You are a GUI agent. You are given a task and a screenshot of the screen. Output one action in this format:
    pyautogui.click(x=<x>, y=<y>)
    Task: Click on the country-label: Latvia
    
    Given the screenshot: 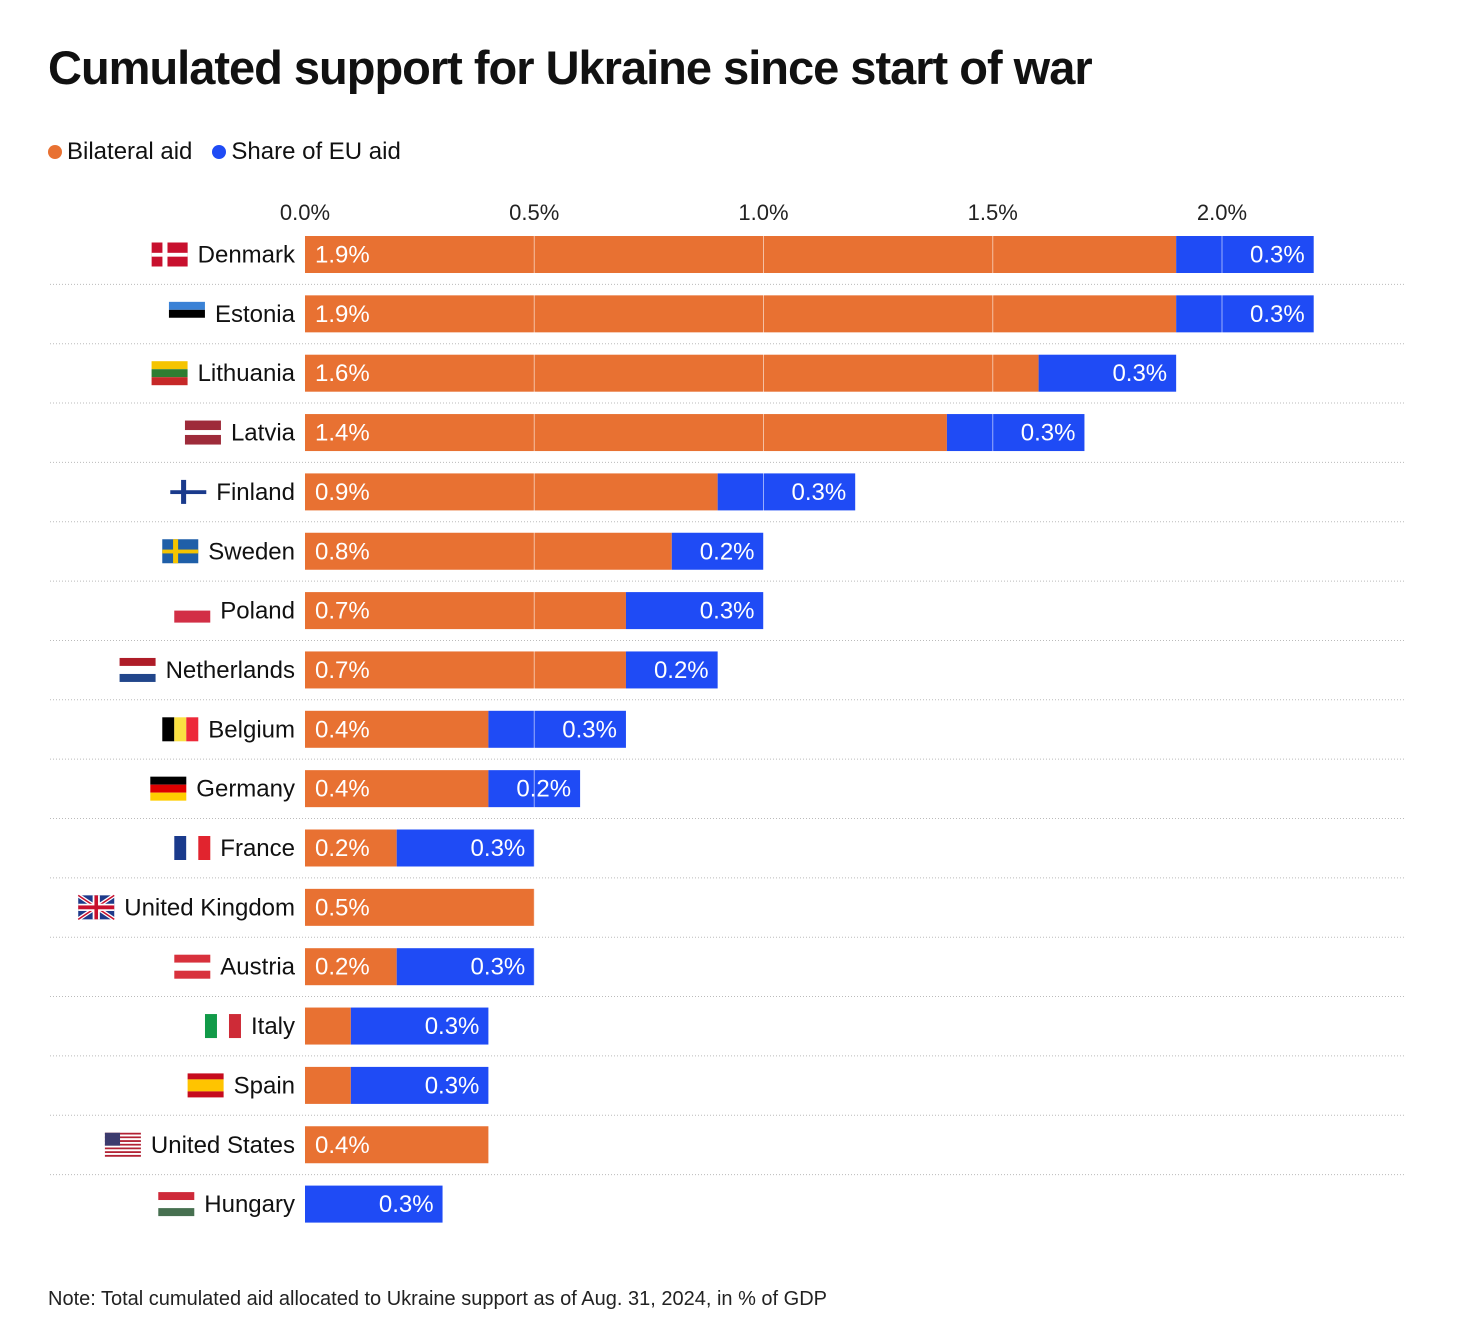 What is the action you would take?
    pyautogui.click(x=263, y=433)
    